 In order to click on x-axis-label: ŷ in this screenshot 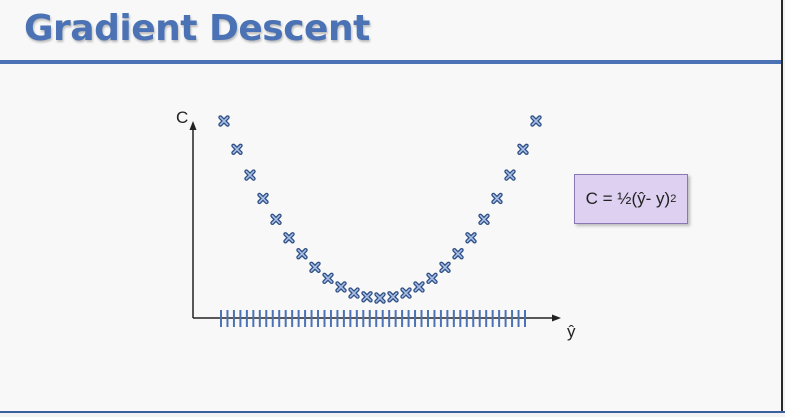, I will do `click(571, 331)`.